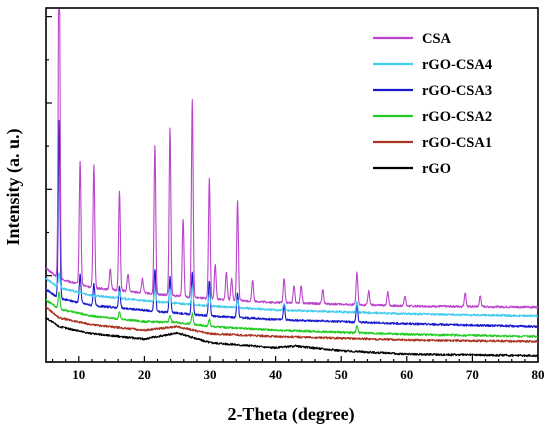 The height and width of the screenshot is (433, 550). What do you see at coordinates (292, 295) in the screenshot?
I see `series-line-rgo-csa4` at bounding box center [292, 295].